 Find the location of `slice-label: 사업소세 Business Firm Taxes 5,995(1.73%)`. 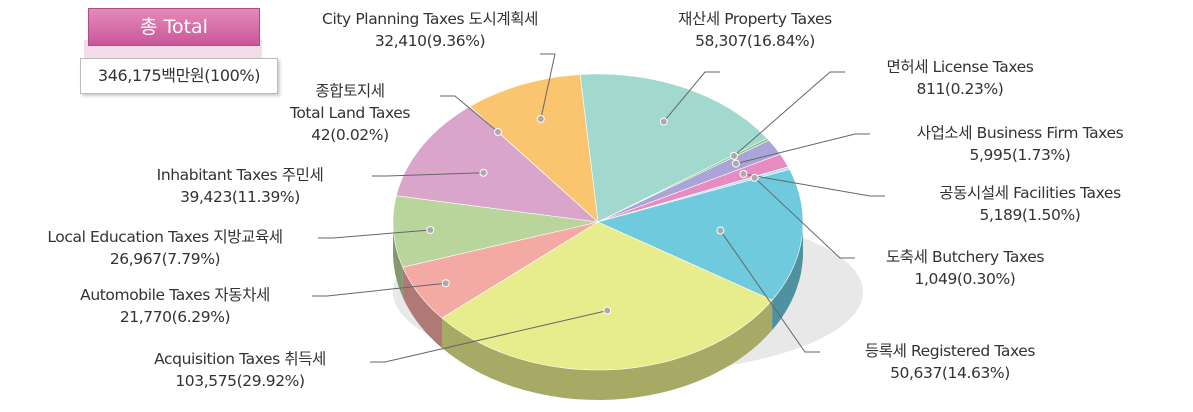

slice-label: 사업소세 Business Firm Taxes 5,995(1.73%) is located at coordinates (1020, 144).